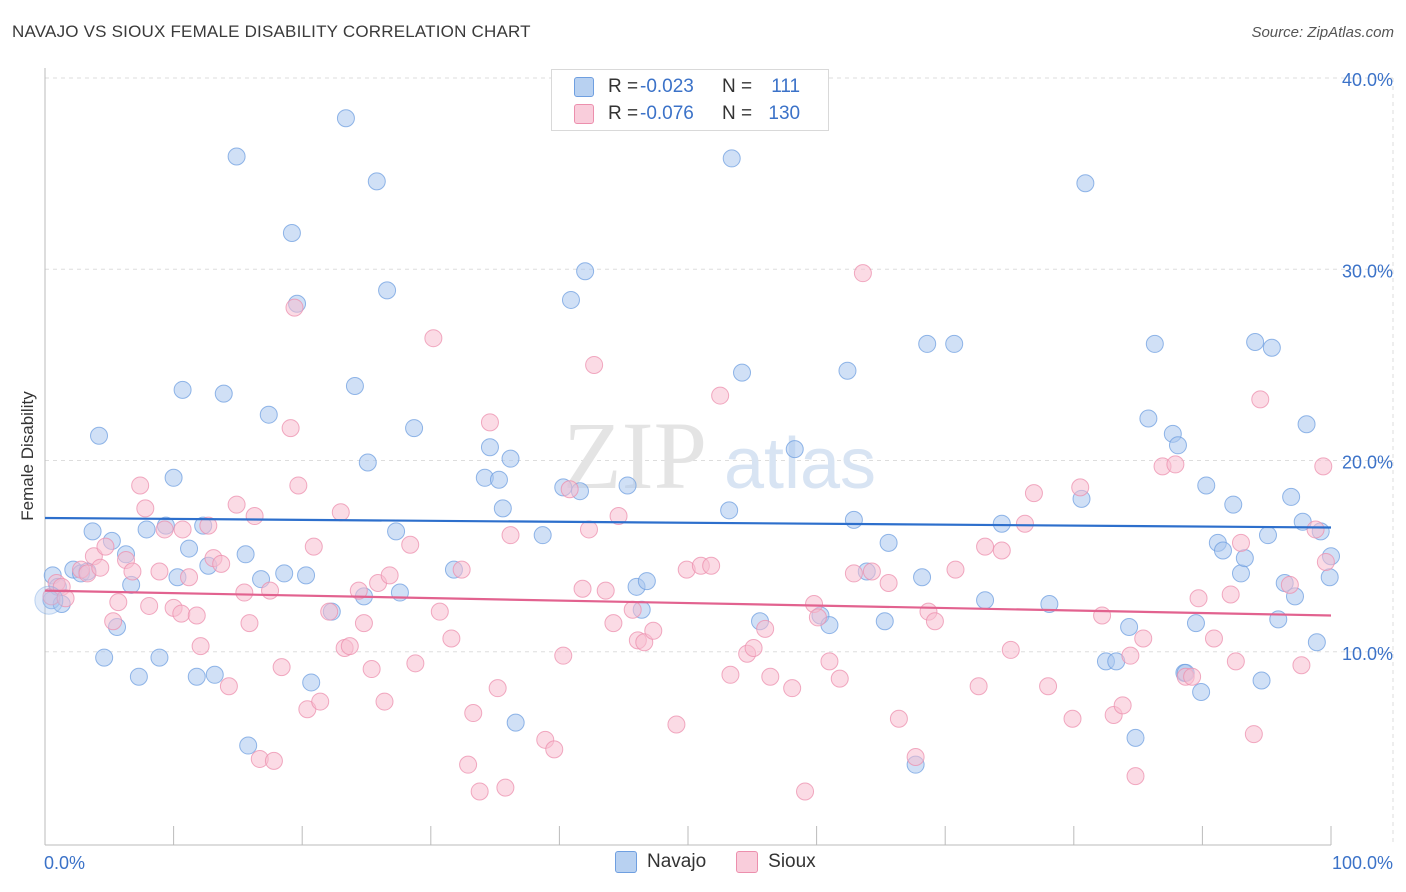 This screenshot has width=1406, height=892. Describe the element at coordinates (584, 114) in the screenshot. I see `sioux-swatch` at that location.